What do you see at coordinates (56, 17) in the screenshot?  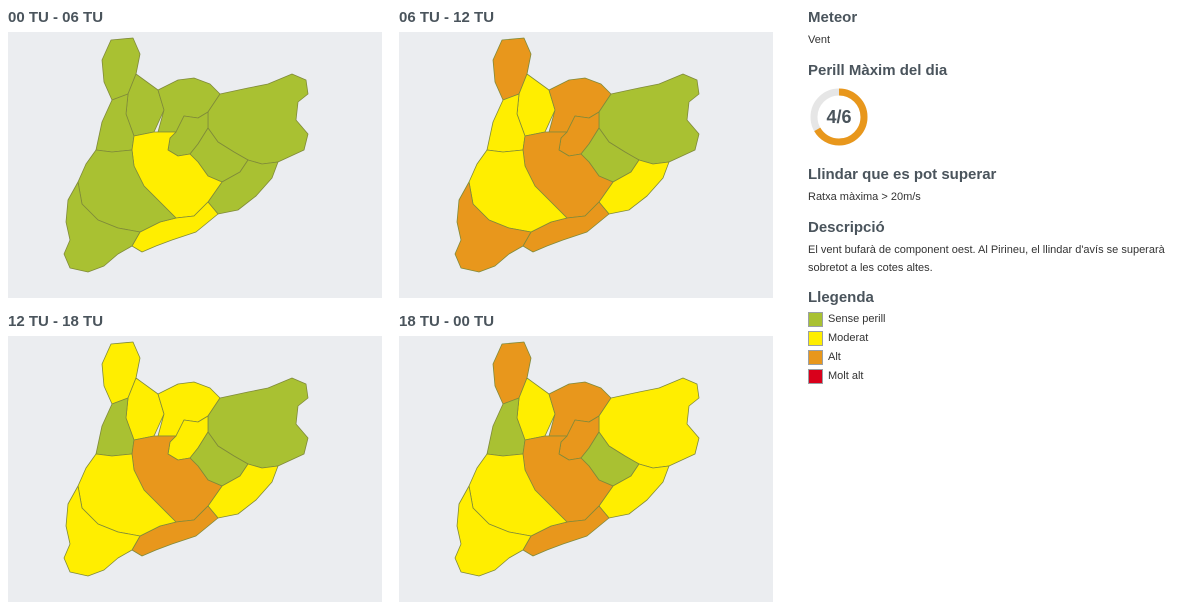 I see `period-title: 00 TU - 06 TU` at bounding box center [56, 17].